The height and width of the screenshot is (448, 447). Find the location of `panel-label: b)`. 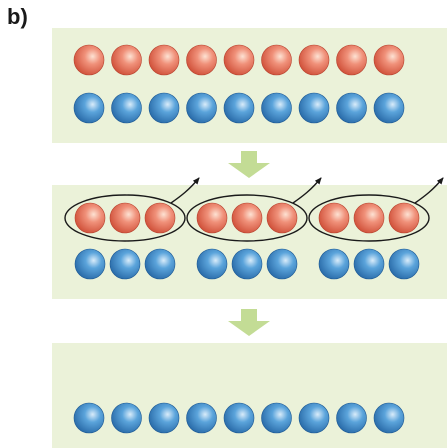

panel-label: b) is located at coordinates (17, 16).